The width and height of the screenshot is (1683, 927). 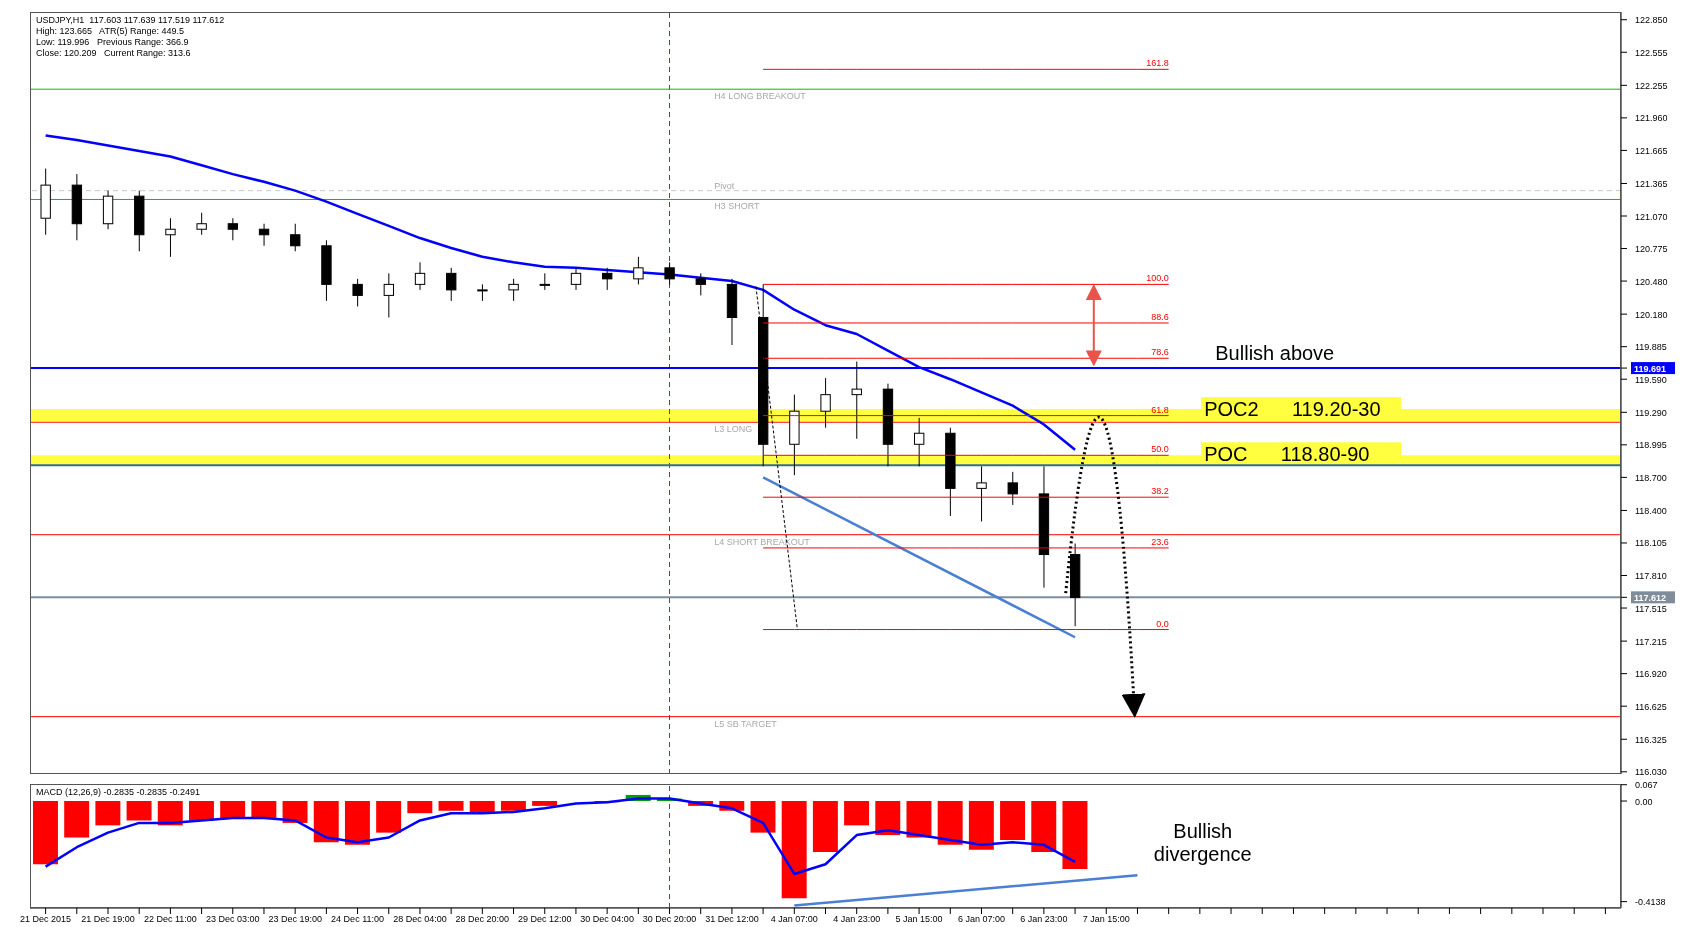 What do you see at coordinates (233, 919) in the screenshot?
I see `x-tick-label: 23 Dec 03:00` at bounding box center [233, 919].